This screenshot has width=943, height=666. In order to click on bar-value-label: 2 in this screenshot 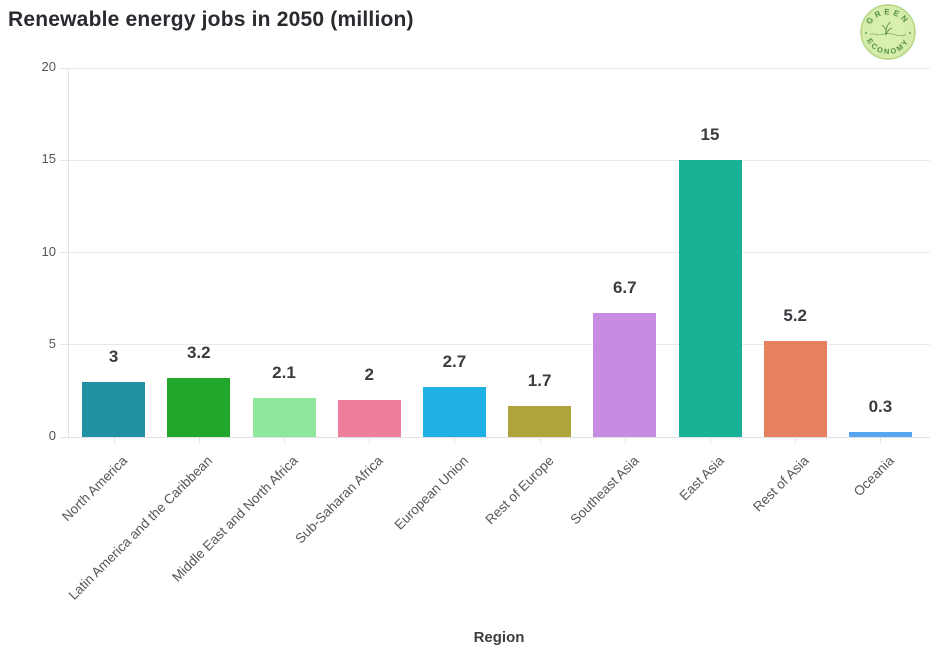, I will do `click(369, 375)`.